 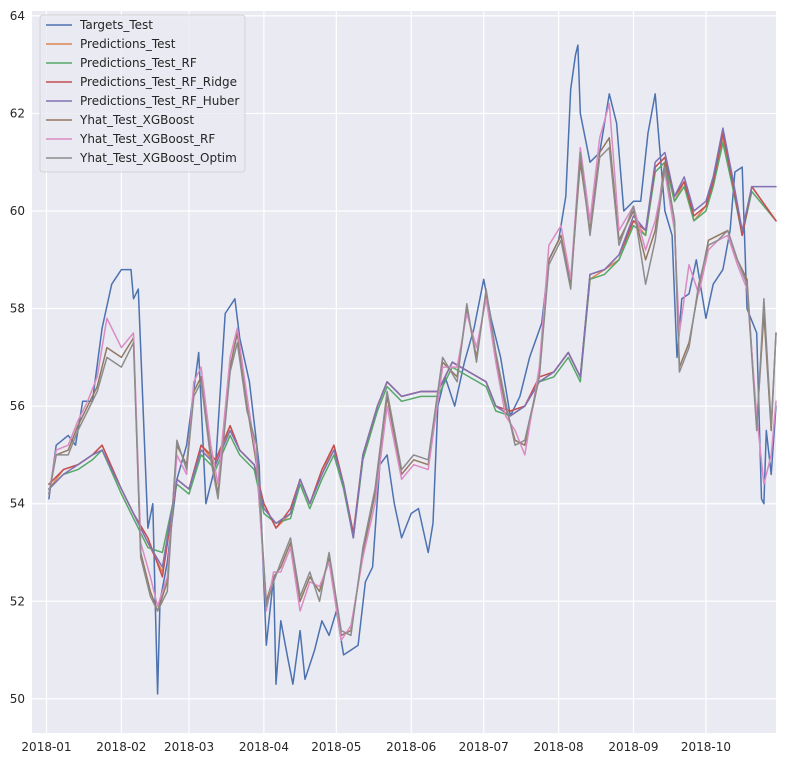 What do you see at coordinates (136, 120) in the screenshot?
I see `legend-label-yhat-test-xgboost: Yhat_Test_XGBoost` at bounding box center [136, 120].